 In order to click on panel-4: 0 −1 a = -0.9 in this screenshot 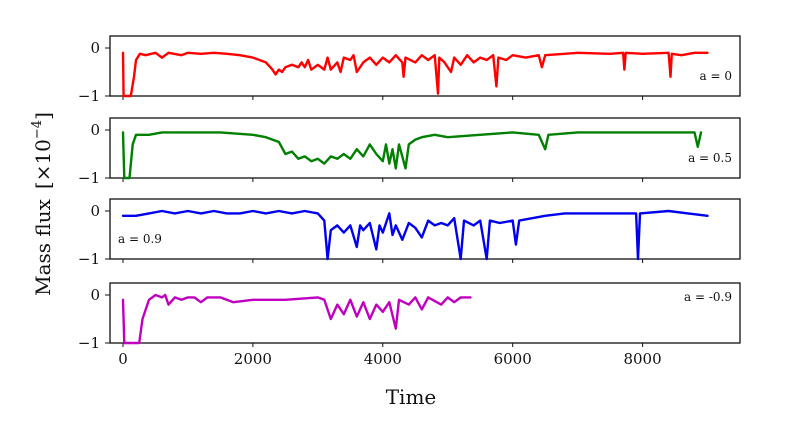, I will do `click(409, 317)`.